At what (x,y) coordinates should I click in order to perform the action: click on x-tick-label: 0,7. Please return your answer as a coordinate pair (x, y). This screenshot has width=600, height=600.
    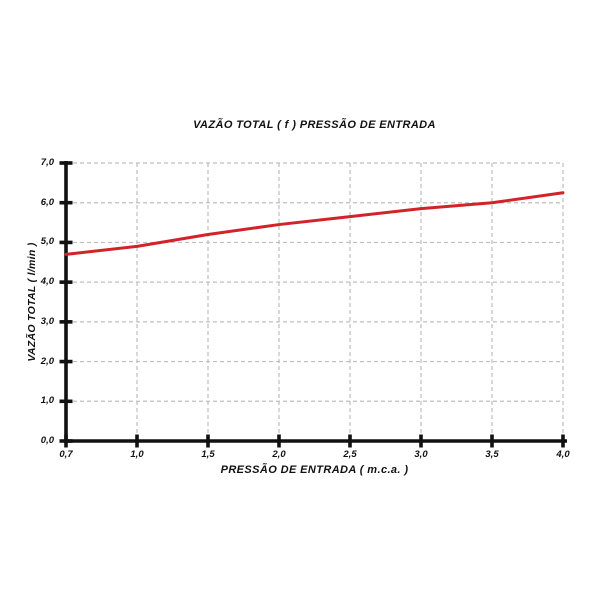
    Looking at the image, I should click on (66, 454).